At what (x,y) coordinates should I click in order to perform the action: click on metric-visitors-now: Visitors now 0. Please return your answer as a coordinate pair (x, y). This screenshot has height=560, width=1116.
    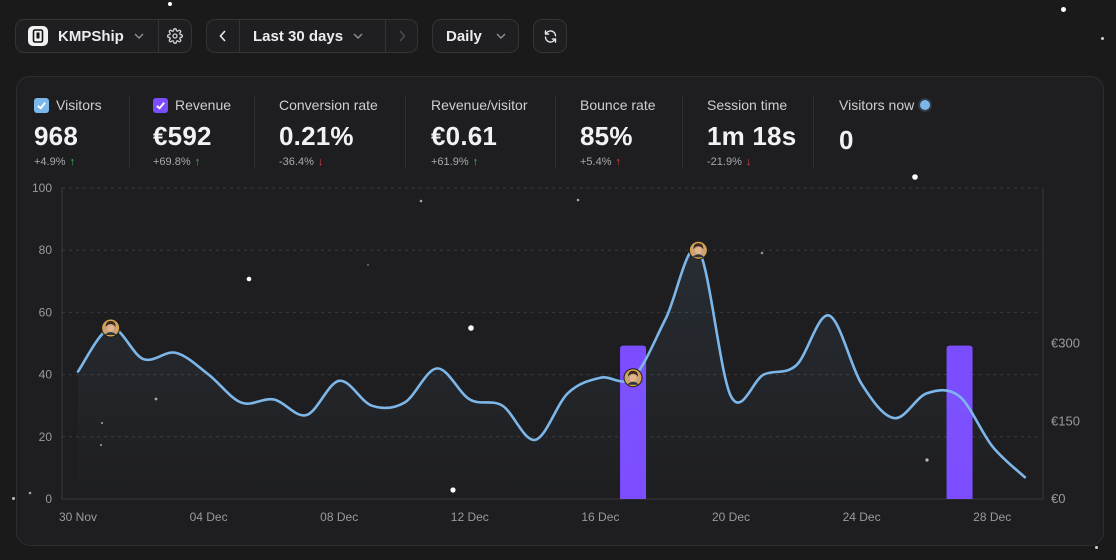
    Looking at the image, I should click on (885, 125).